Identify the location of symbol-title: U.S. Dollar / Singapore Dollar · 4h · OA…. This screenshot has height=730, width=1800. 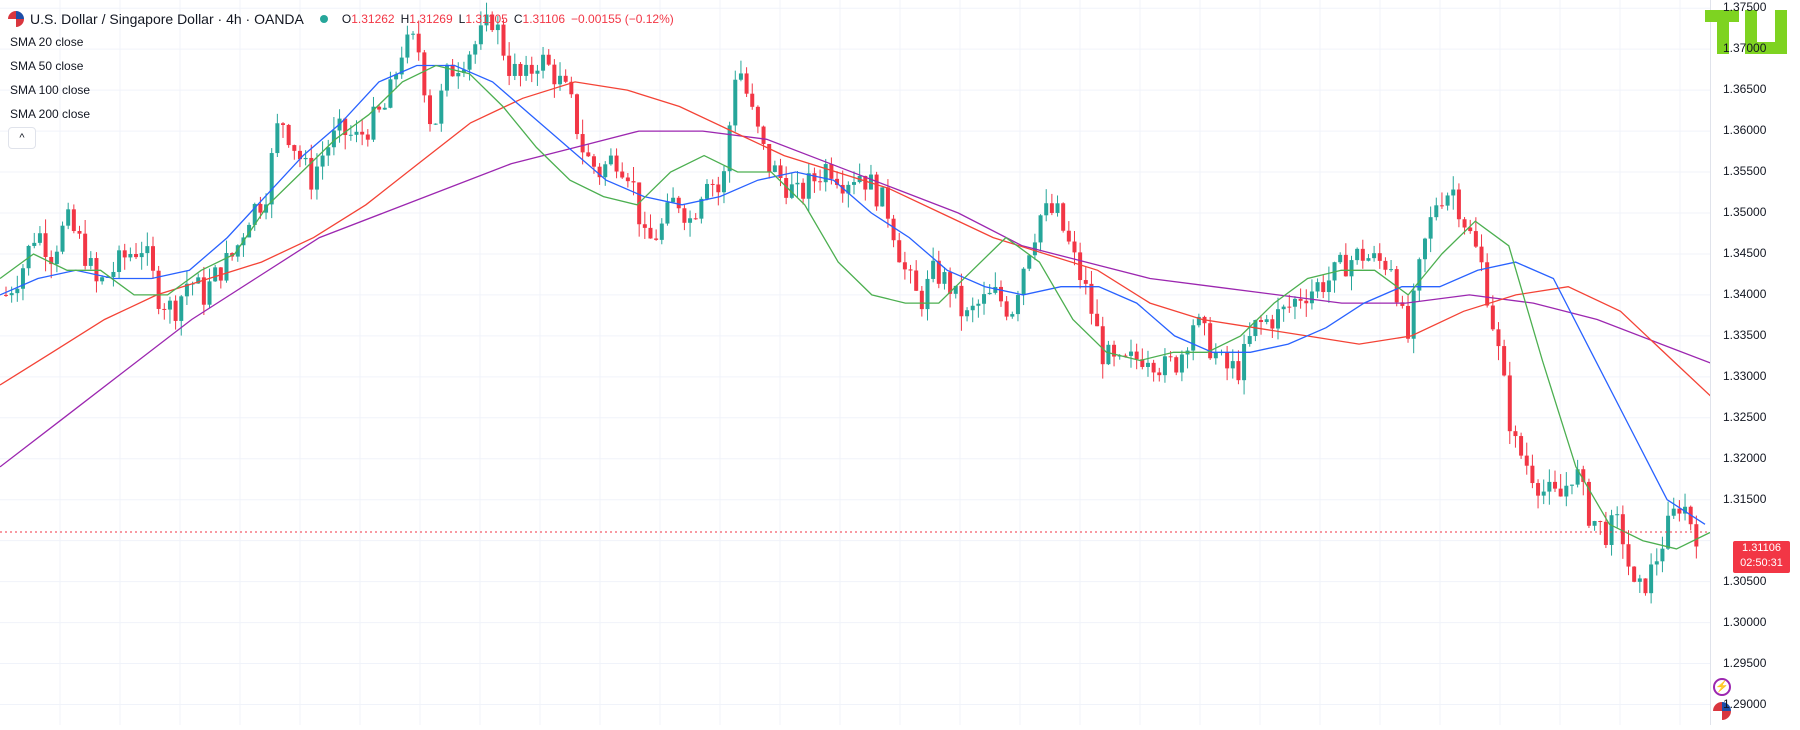
(167, 19).